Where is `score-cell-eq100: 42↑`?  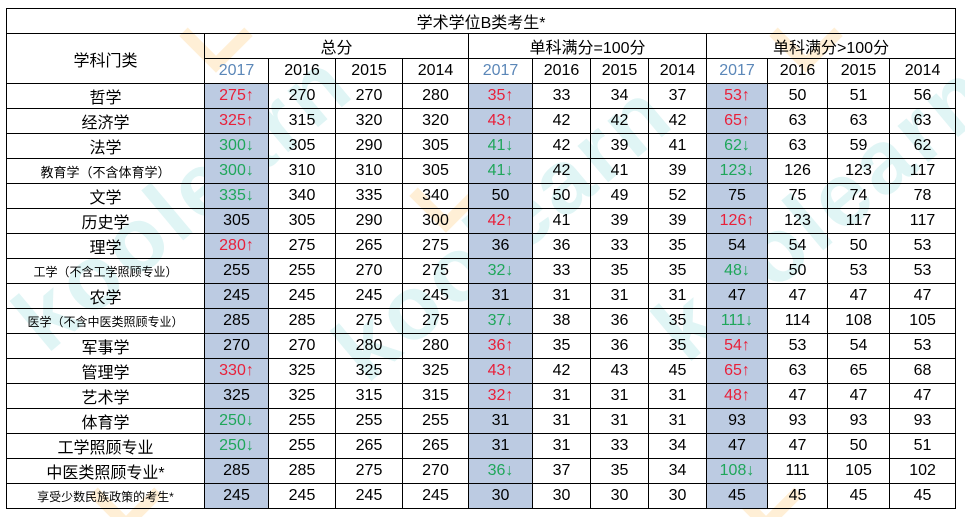 score-cell-eq100: 42↑ is located at coordinates (500, 221).